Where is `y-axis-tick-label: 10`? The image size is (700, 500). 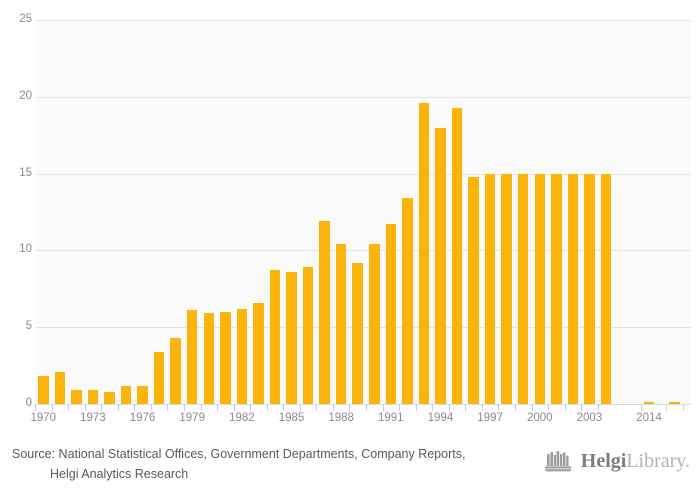
y-axis-tick-label: 10 is located at coordinates (25, 249).